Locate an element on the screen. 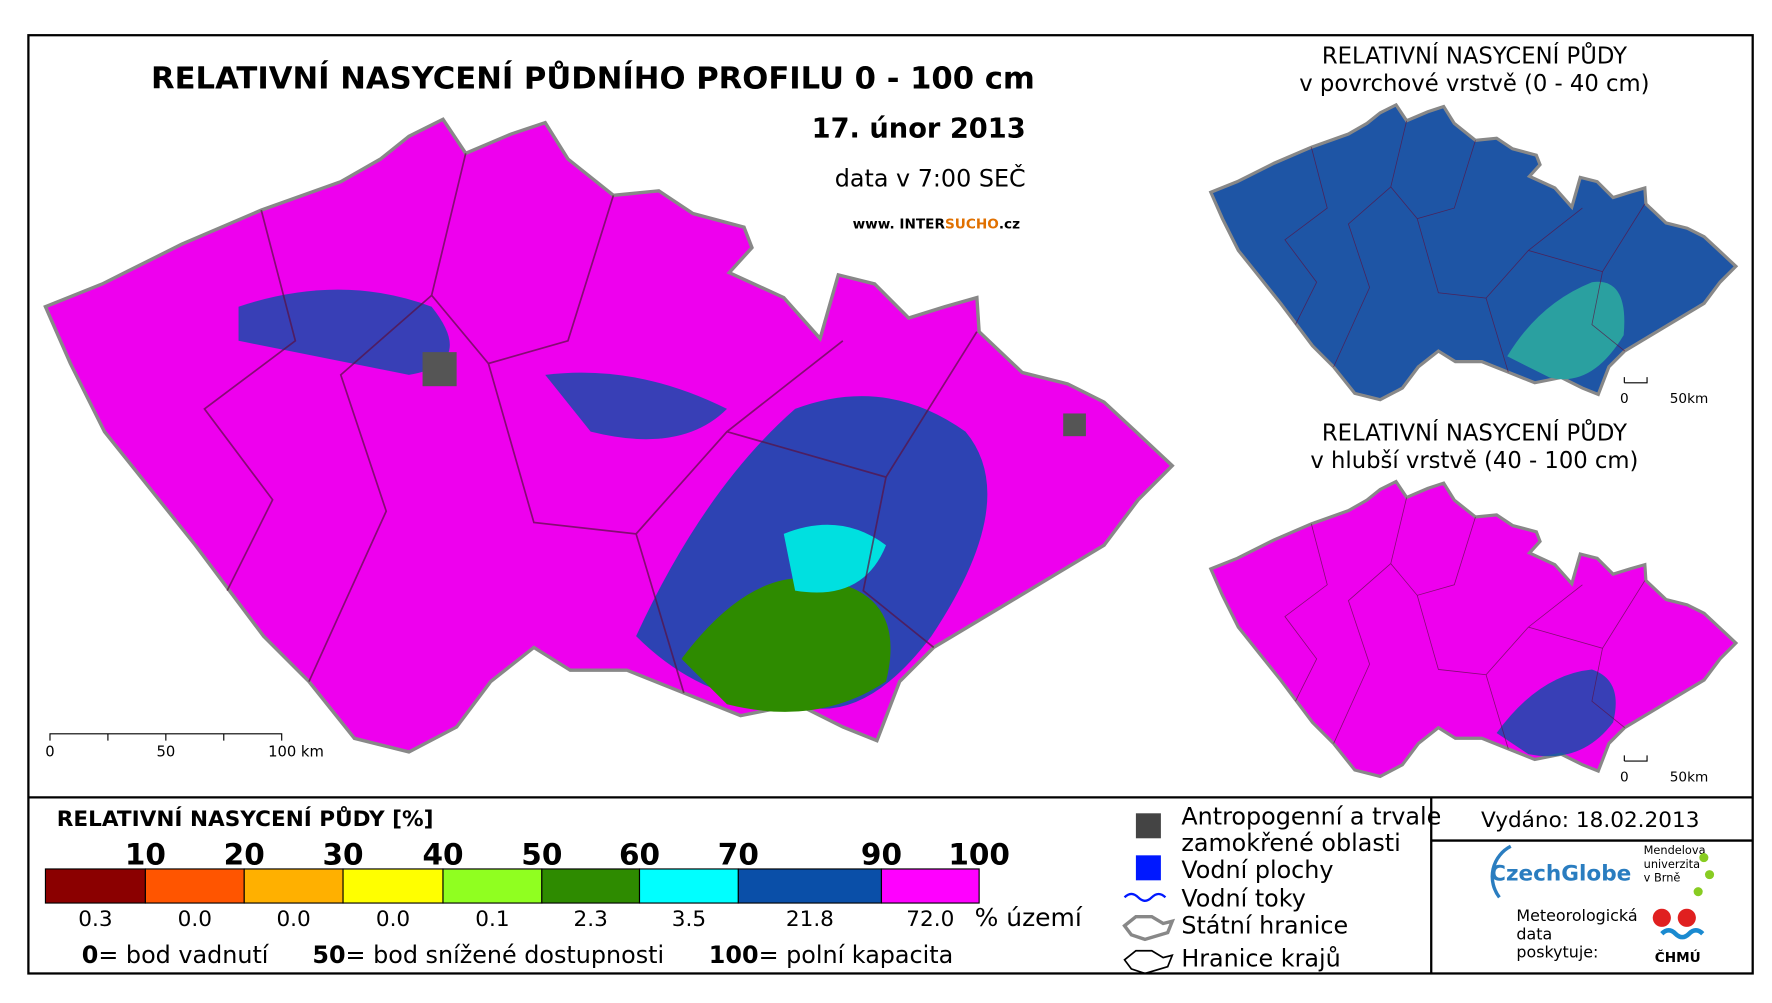 This screenshot has width=1772, height=1003. symbol-label: Vodní toky is located at coordinates (1243, 898).